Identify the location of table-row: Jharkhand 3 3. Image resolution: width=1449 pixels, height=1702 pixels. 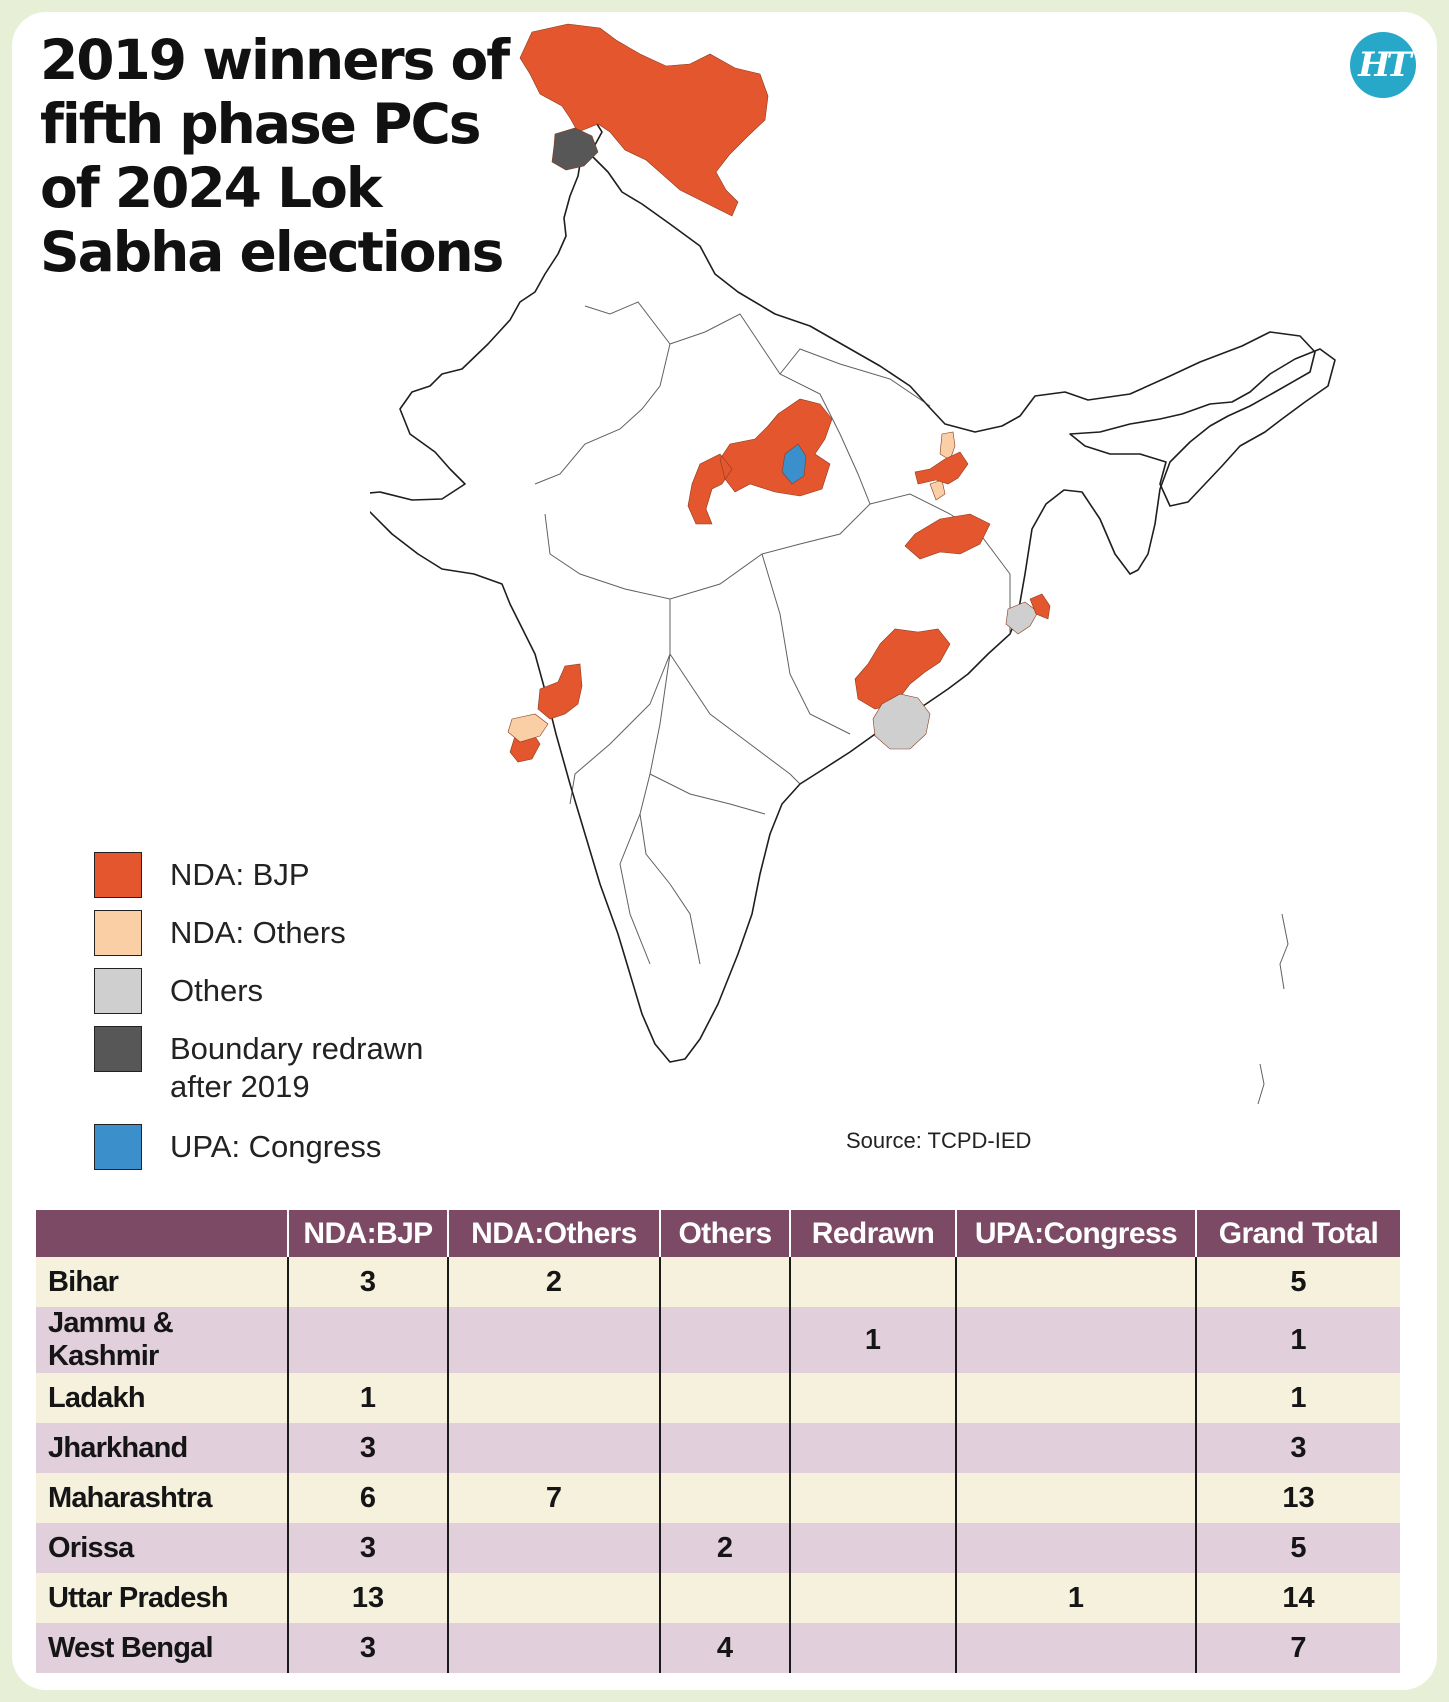
(718, 1448).